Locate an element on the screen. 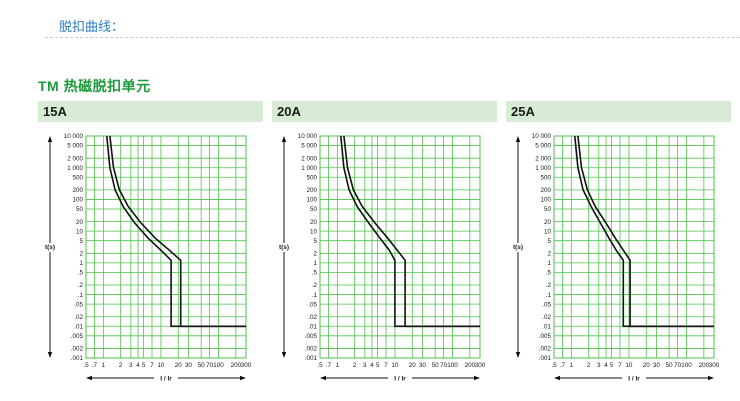 The image size is (740, 401). panel-header: 20A is located at coordinates (384, 111).